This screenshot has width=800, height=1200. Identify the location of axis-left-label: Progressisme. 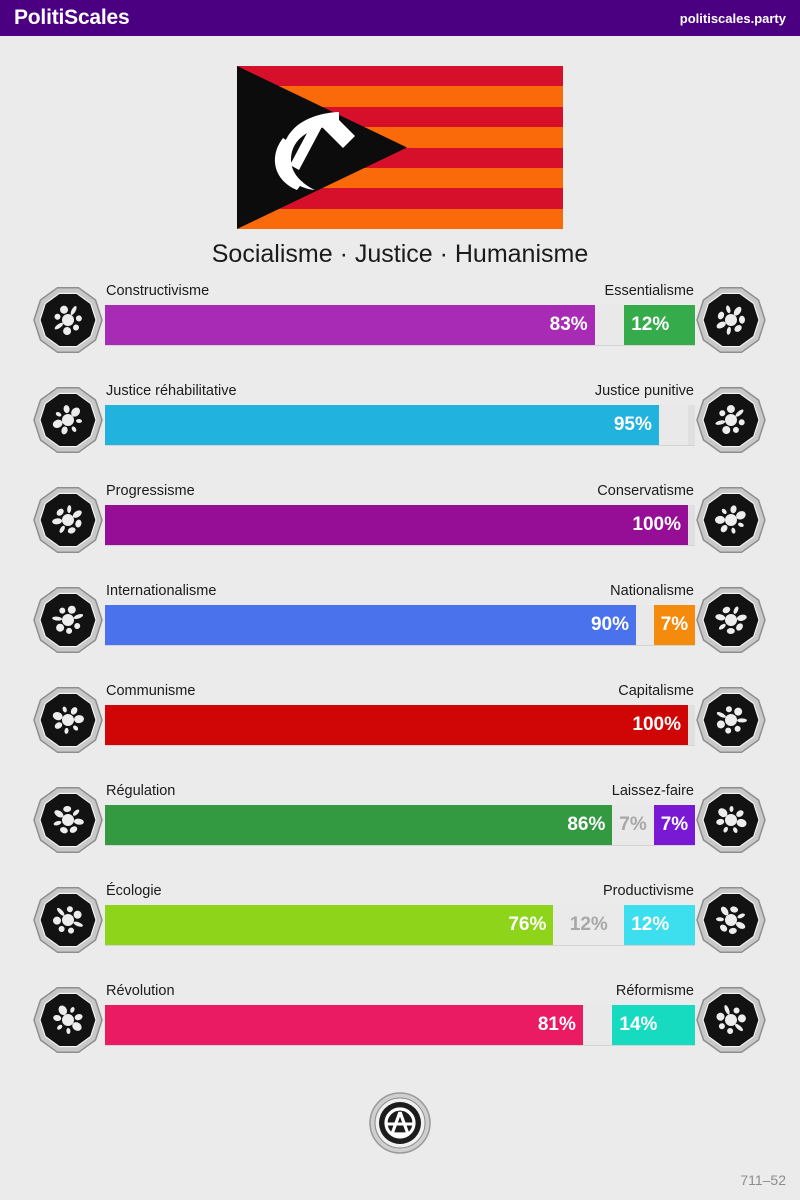
(150, 491).